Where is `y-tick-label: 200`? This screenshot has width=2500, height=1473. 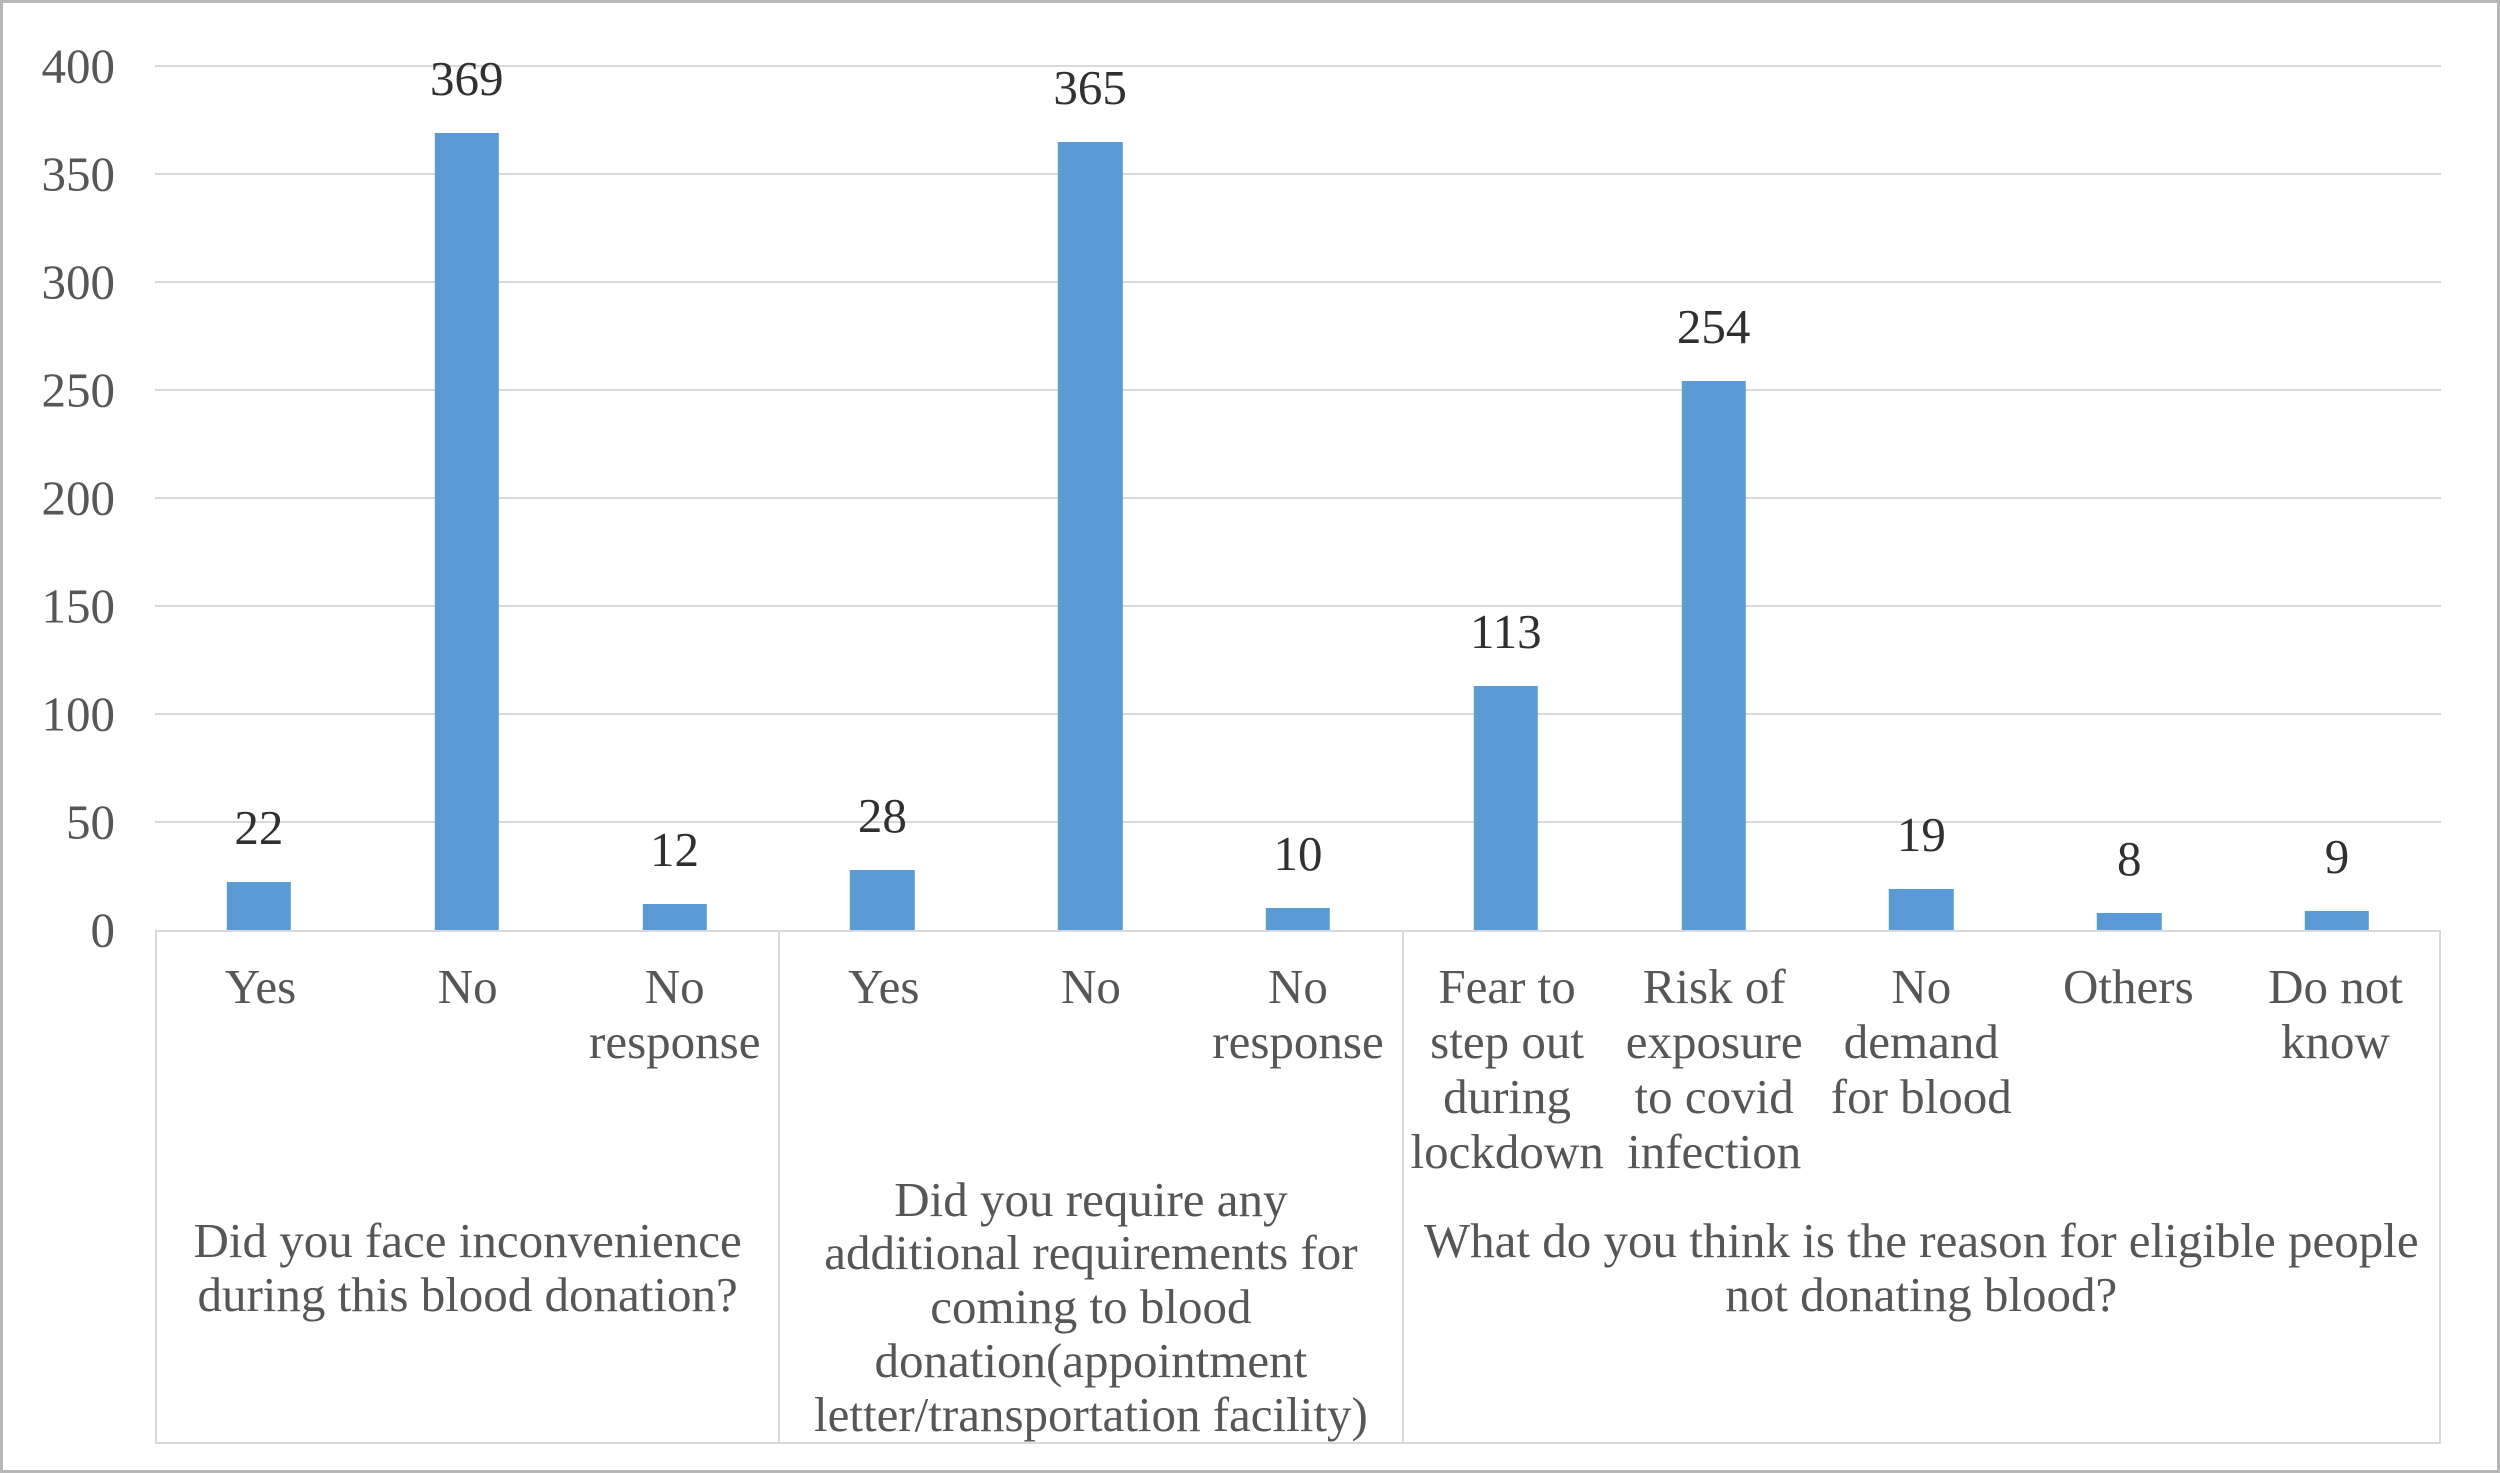 y-tick-label: 200 is located at coordinates (78, 498).